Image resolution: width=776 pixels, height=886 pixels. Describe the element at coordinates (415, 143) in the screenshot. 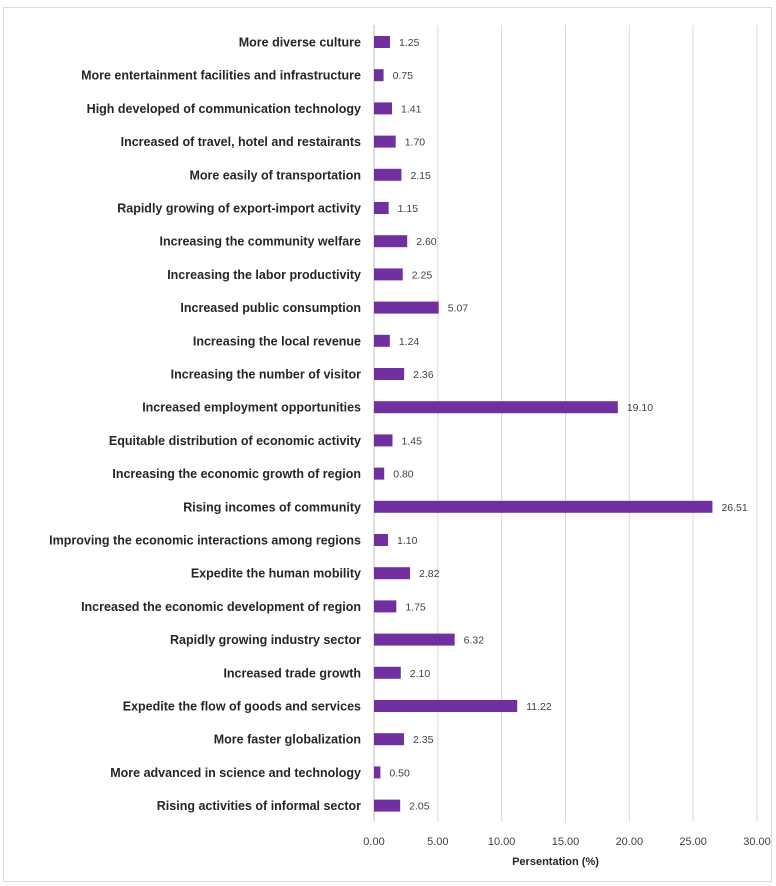

I see `value-label: 1.70` at that location.